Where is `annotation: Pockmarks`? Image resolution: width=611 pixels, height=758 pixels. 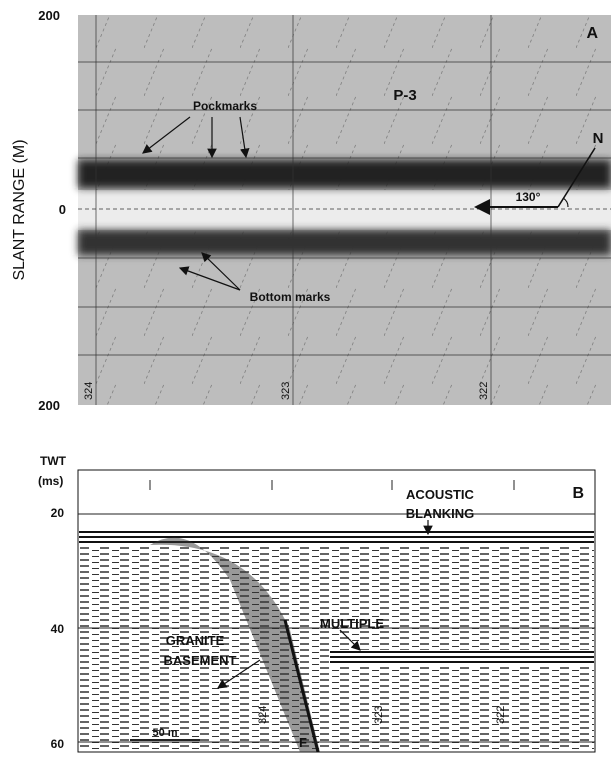 annotation: Pockmarks is located at coordinates (225, 106).